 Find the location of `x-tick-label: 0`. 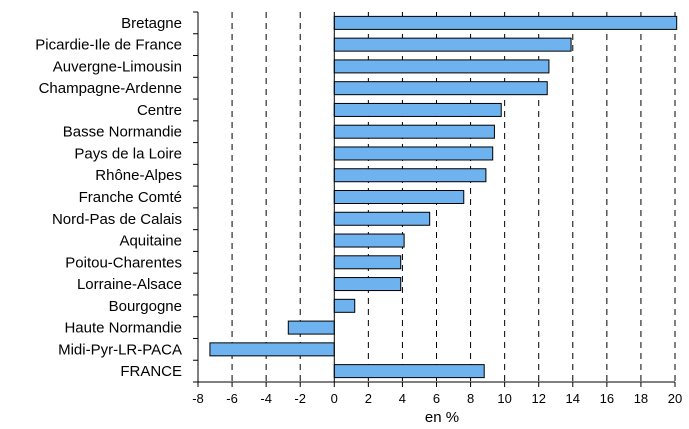

x-tick-label: 0 is located at coordinates (334, 398).